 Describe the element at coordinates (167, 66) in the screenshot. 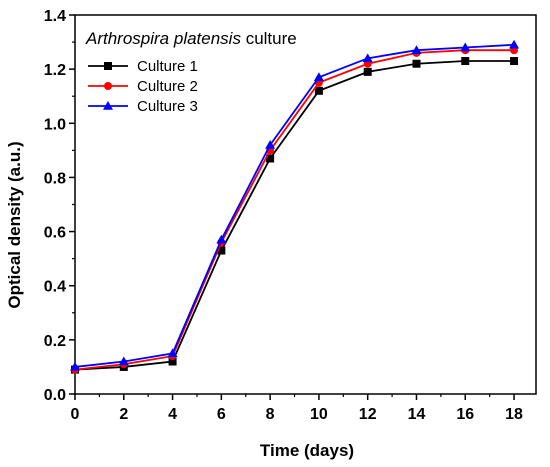

I see `legend-label: Culture 1` at that location.